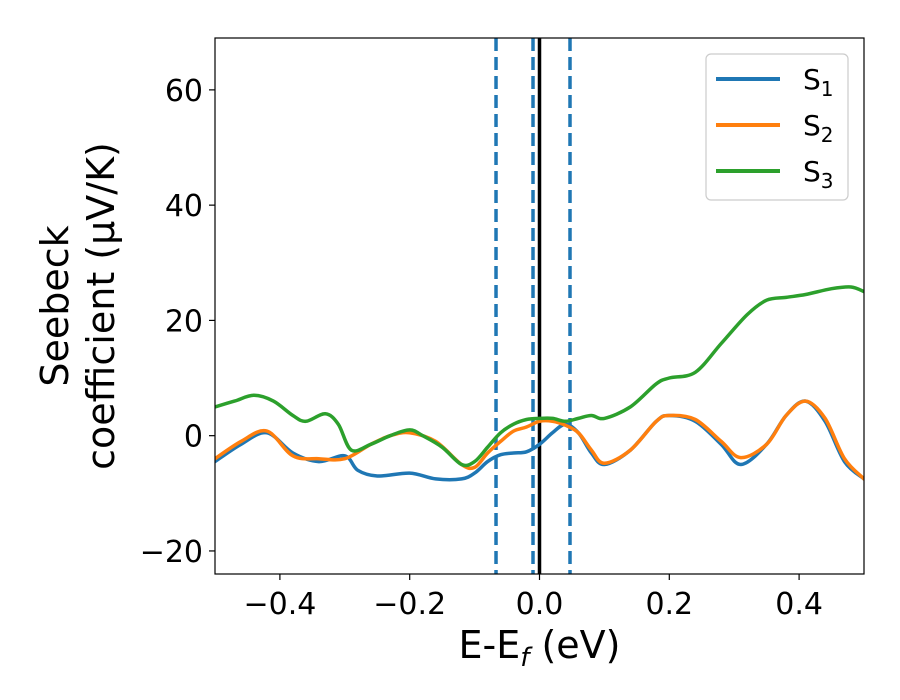  Describe the element at coordinates (193, 437) in the screenshot. I see `y-tick-label: 0` at that location.